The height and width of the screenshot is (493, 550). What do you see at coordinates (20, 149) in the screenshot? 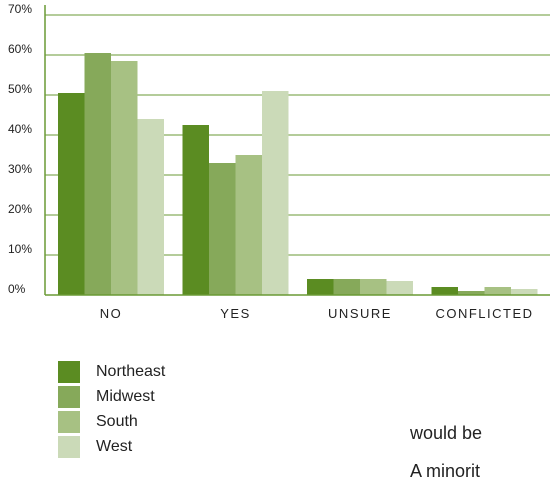
I see `y-axis-tick-labels: 0% 10% 20% 30% 40% 50% 60% 70%` at bounding box center [20, 149].